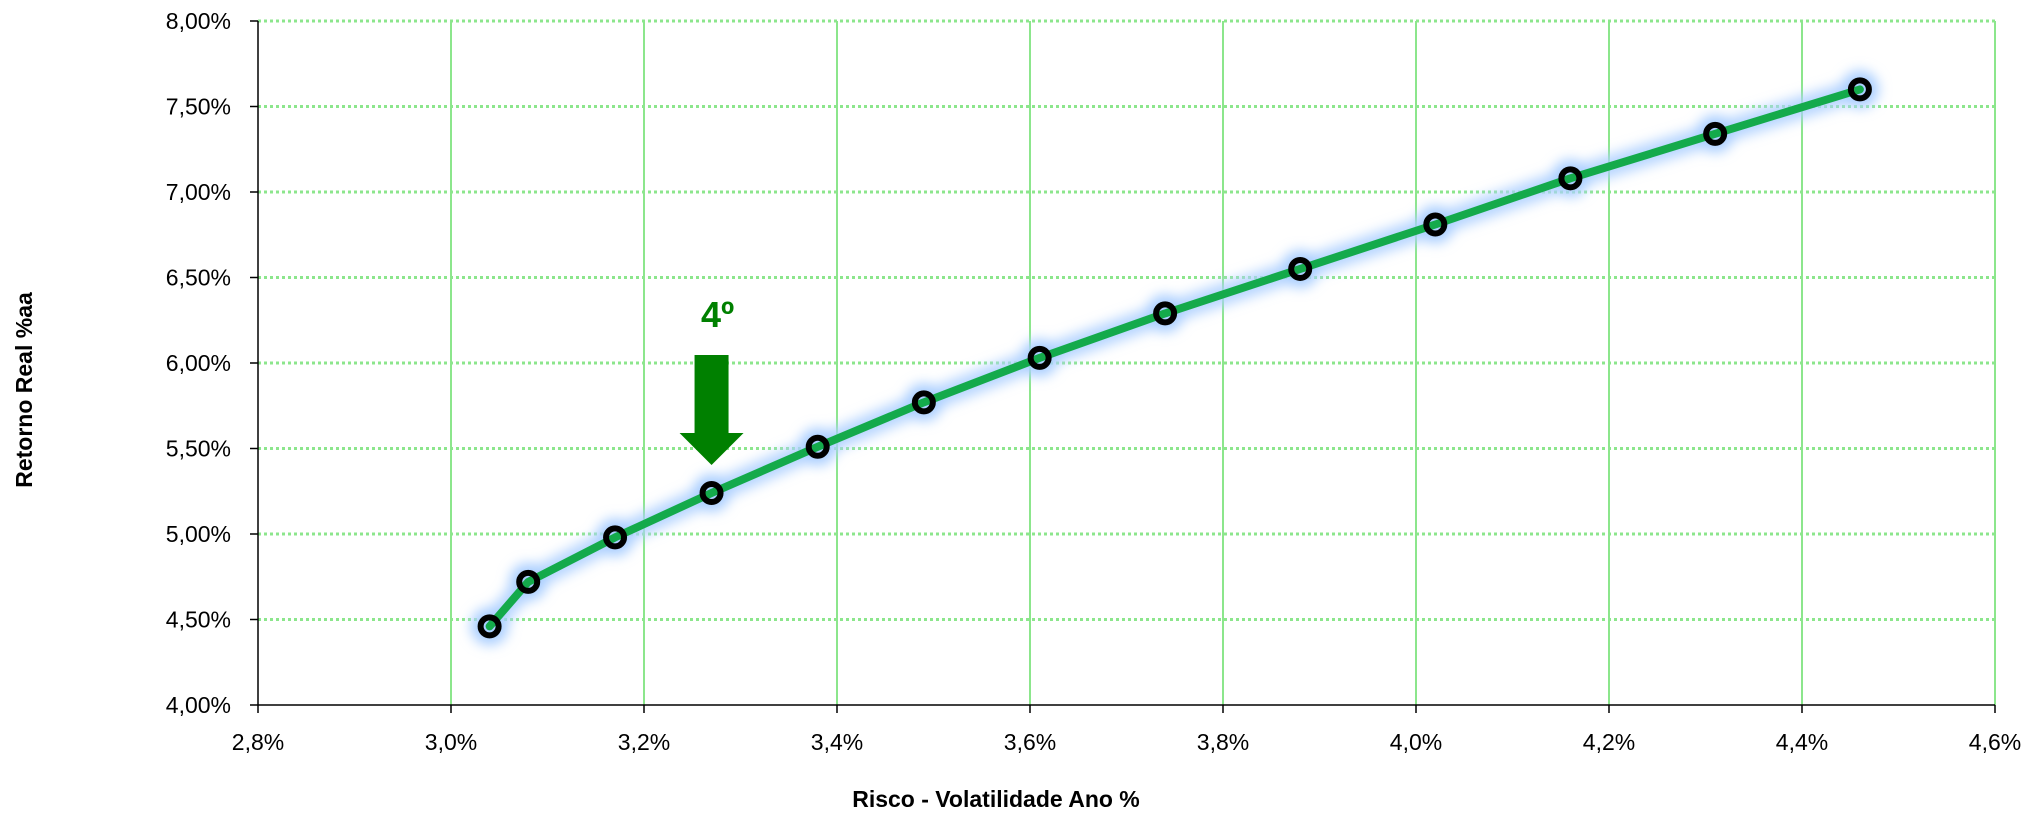  Describe the element at coordinates (198, 192) in the screenshot. I see `y-tick-label: 7,00%` at that location.